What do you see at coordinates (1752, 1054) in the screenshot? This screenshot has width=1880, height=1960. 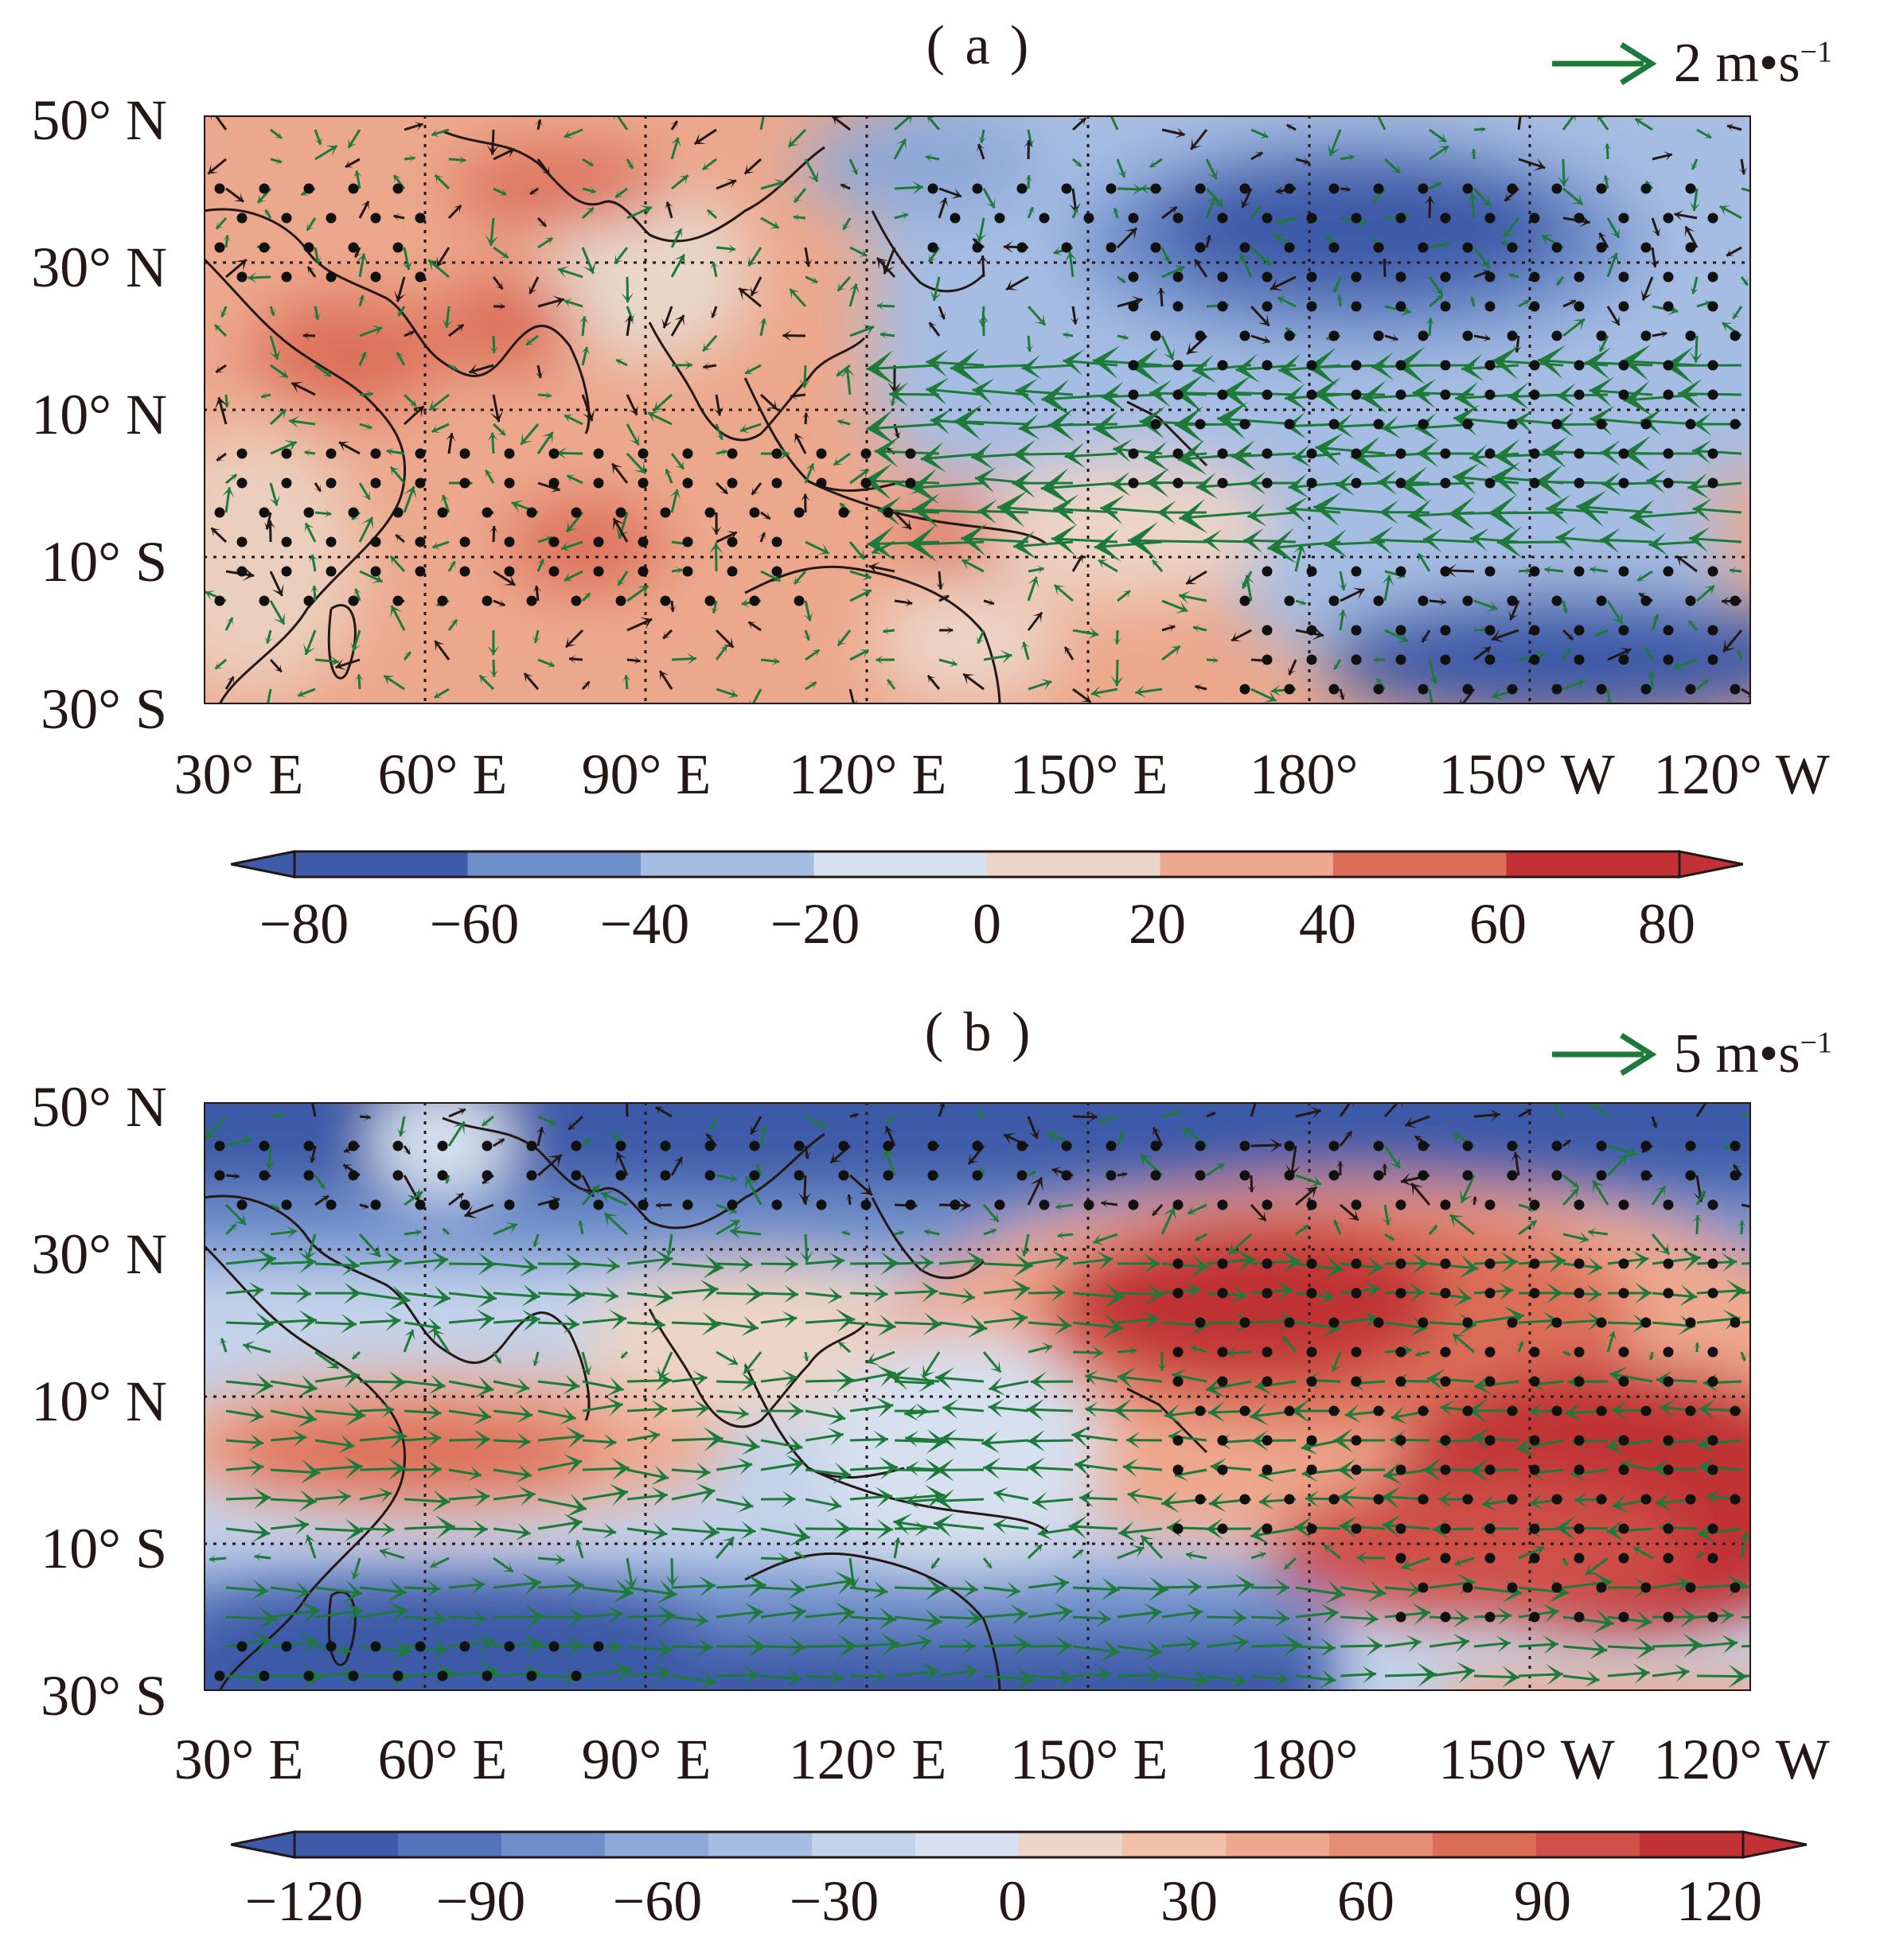 I see `reference-vector-label: 5 m•s−1` at bounding box center [1752, 1054].